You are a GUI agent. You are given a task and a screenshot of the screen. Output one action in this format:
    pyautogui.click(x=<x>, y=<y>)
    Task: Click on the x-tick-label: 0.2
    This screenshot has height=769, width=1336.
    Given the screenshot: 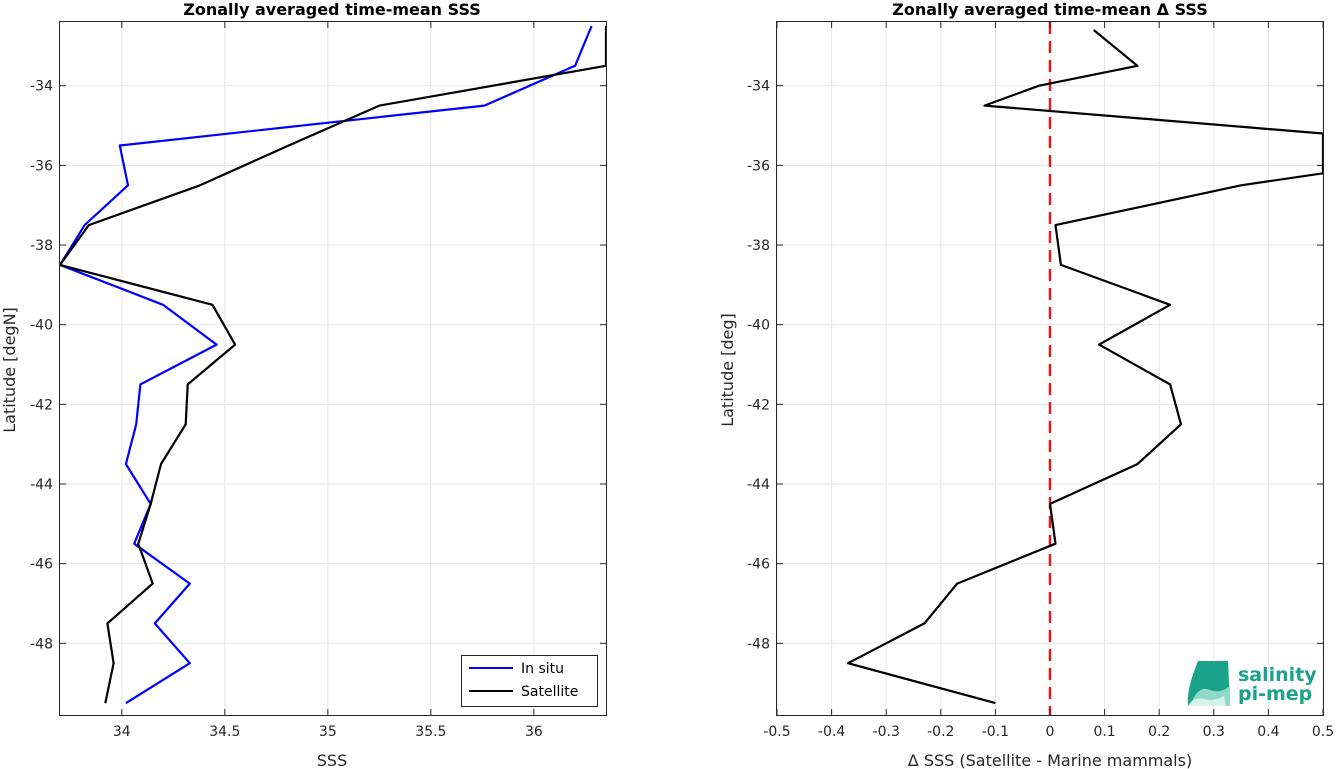 What is the action you would take?
    pyautogui.click(x=1159, y=732)
    